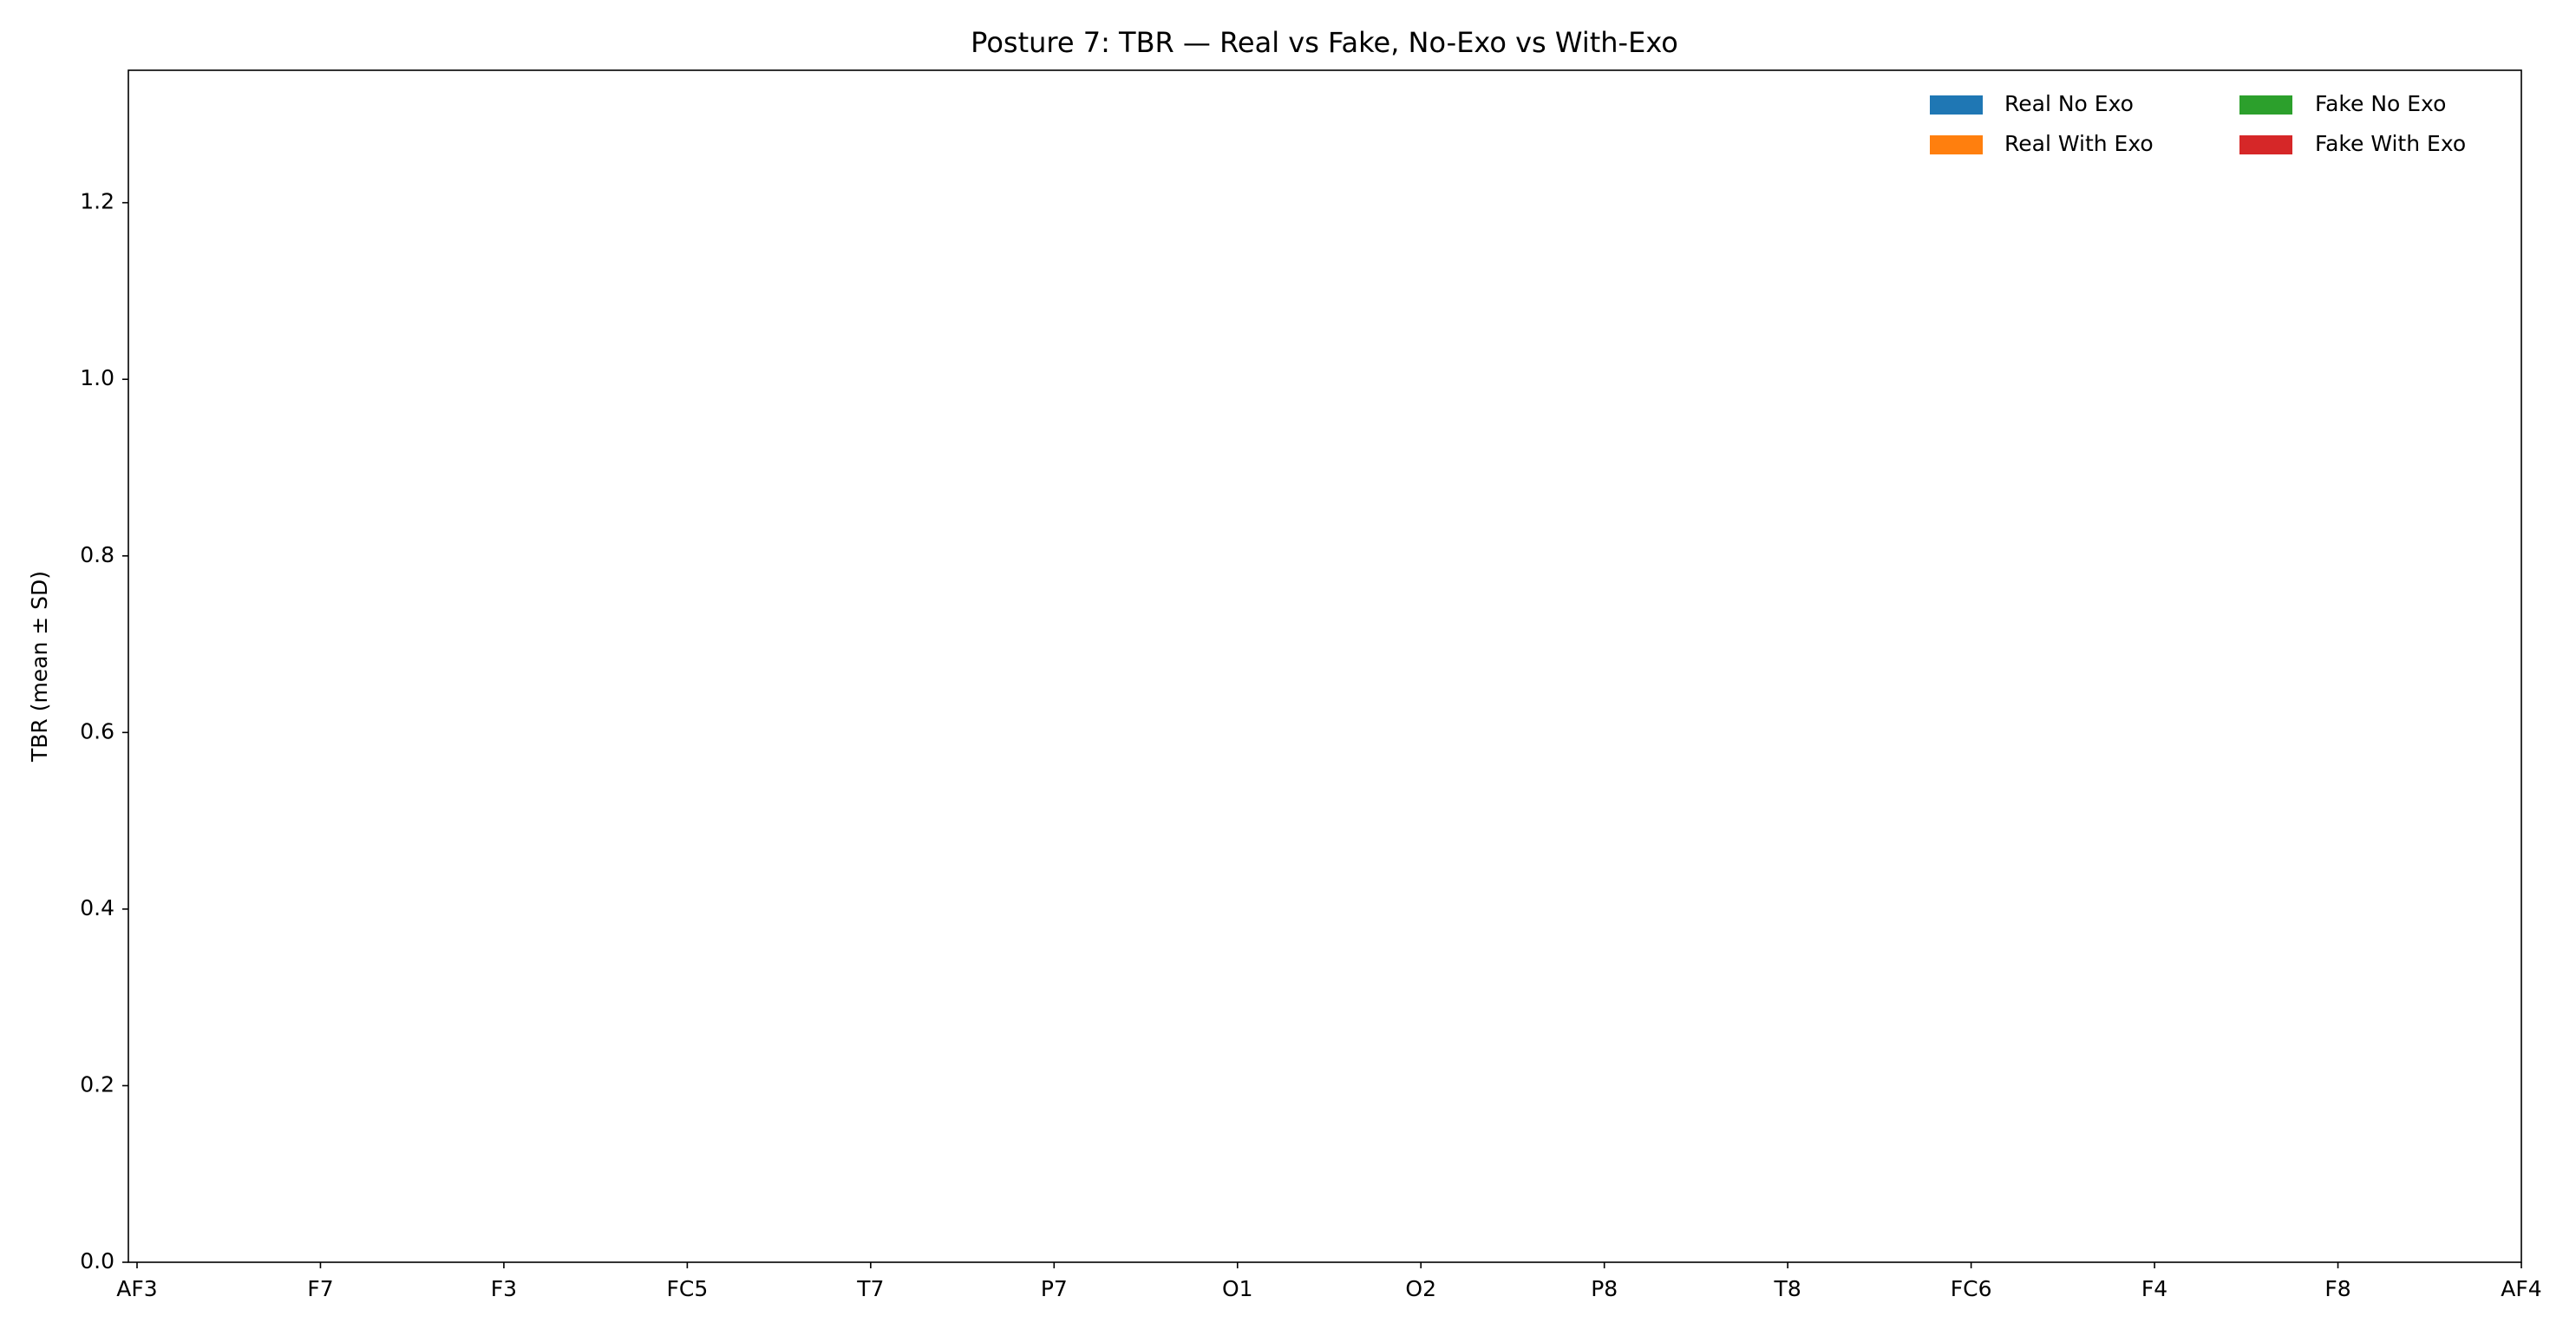 This screenshot has height=1336, width=2576. I want to click on legend-label: Real With Exo, so click(2079, 143).